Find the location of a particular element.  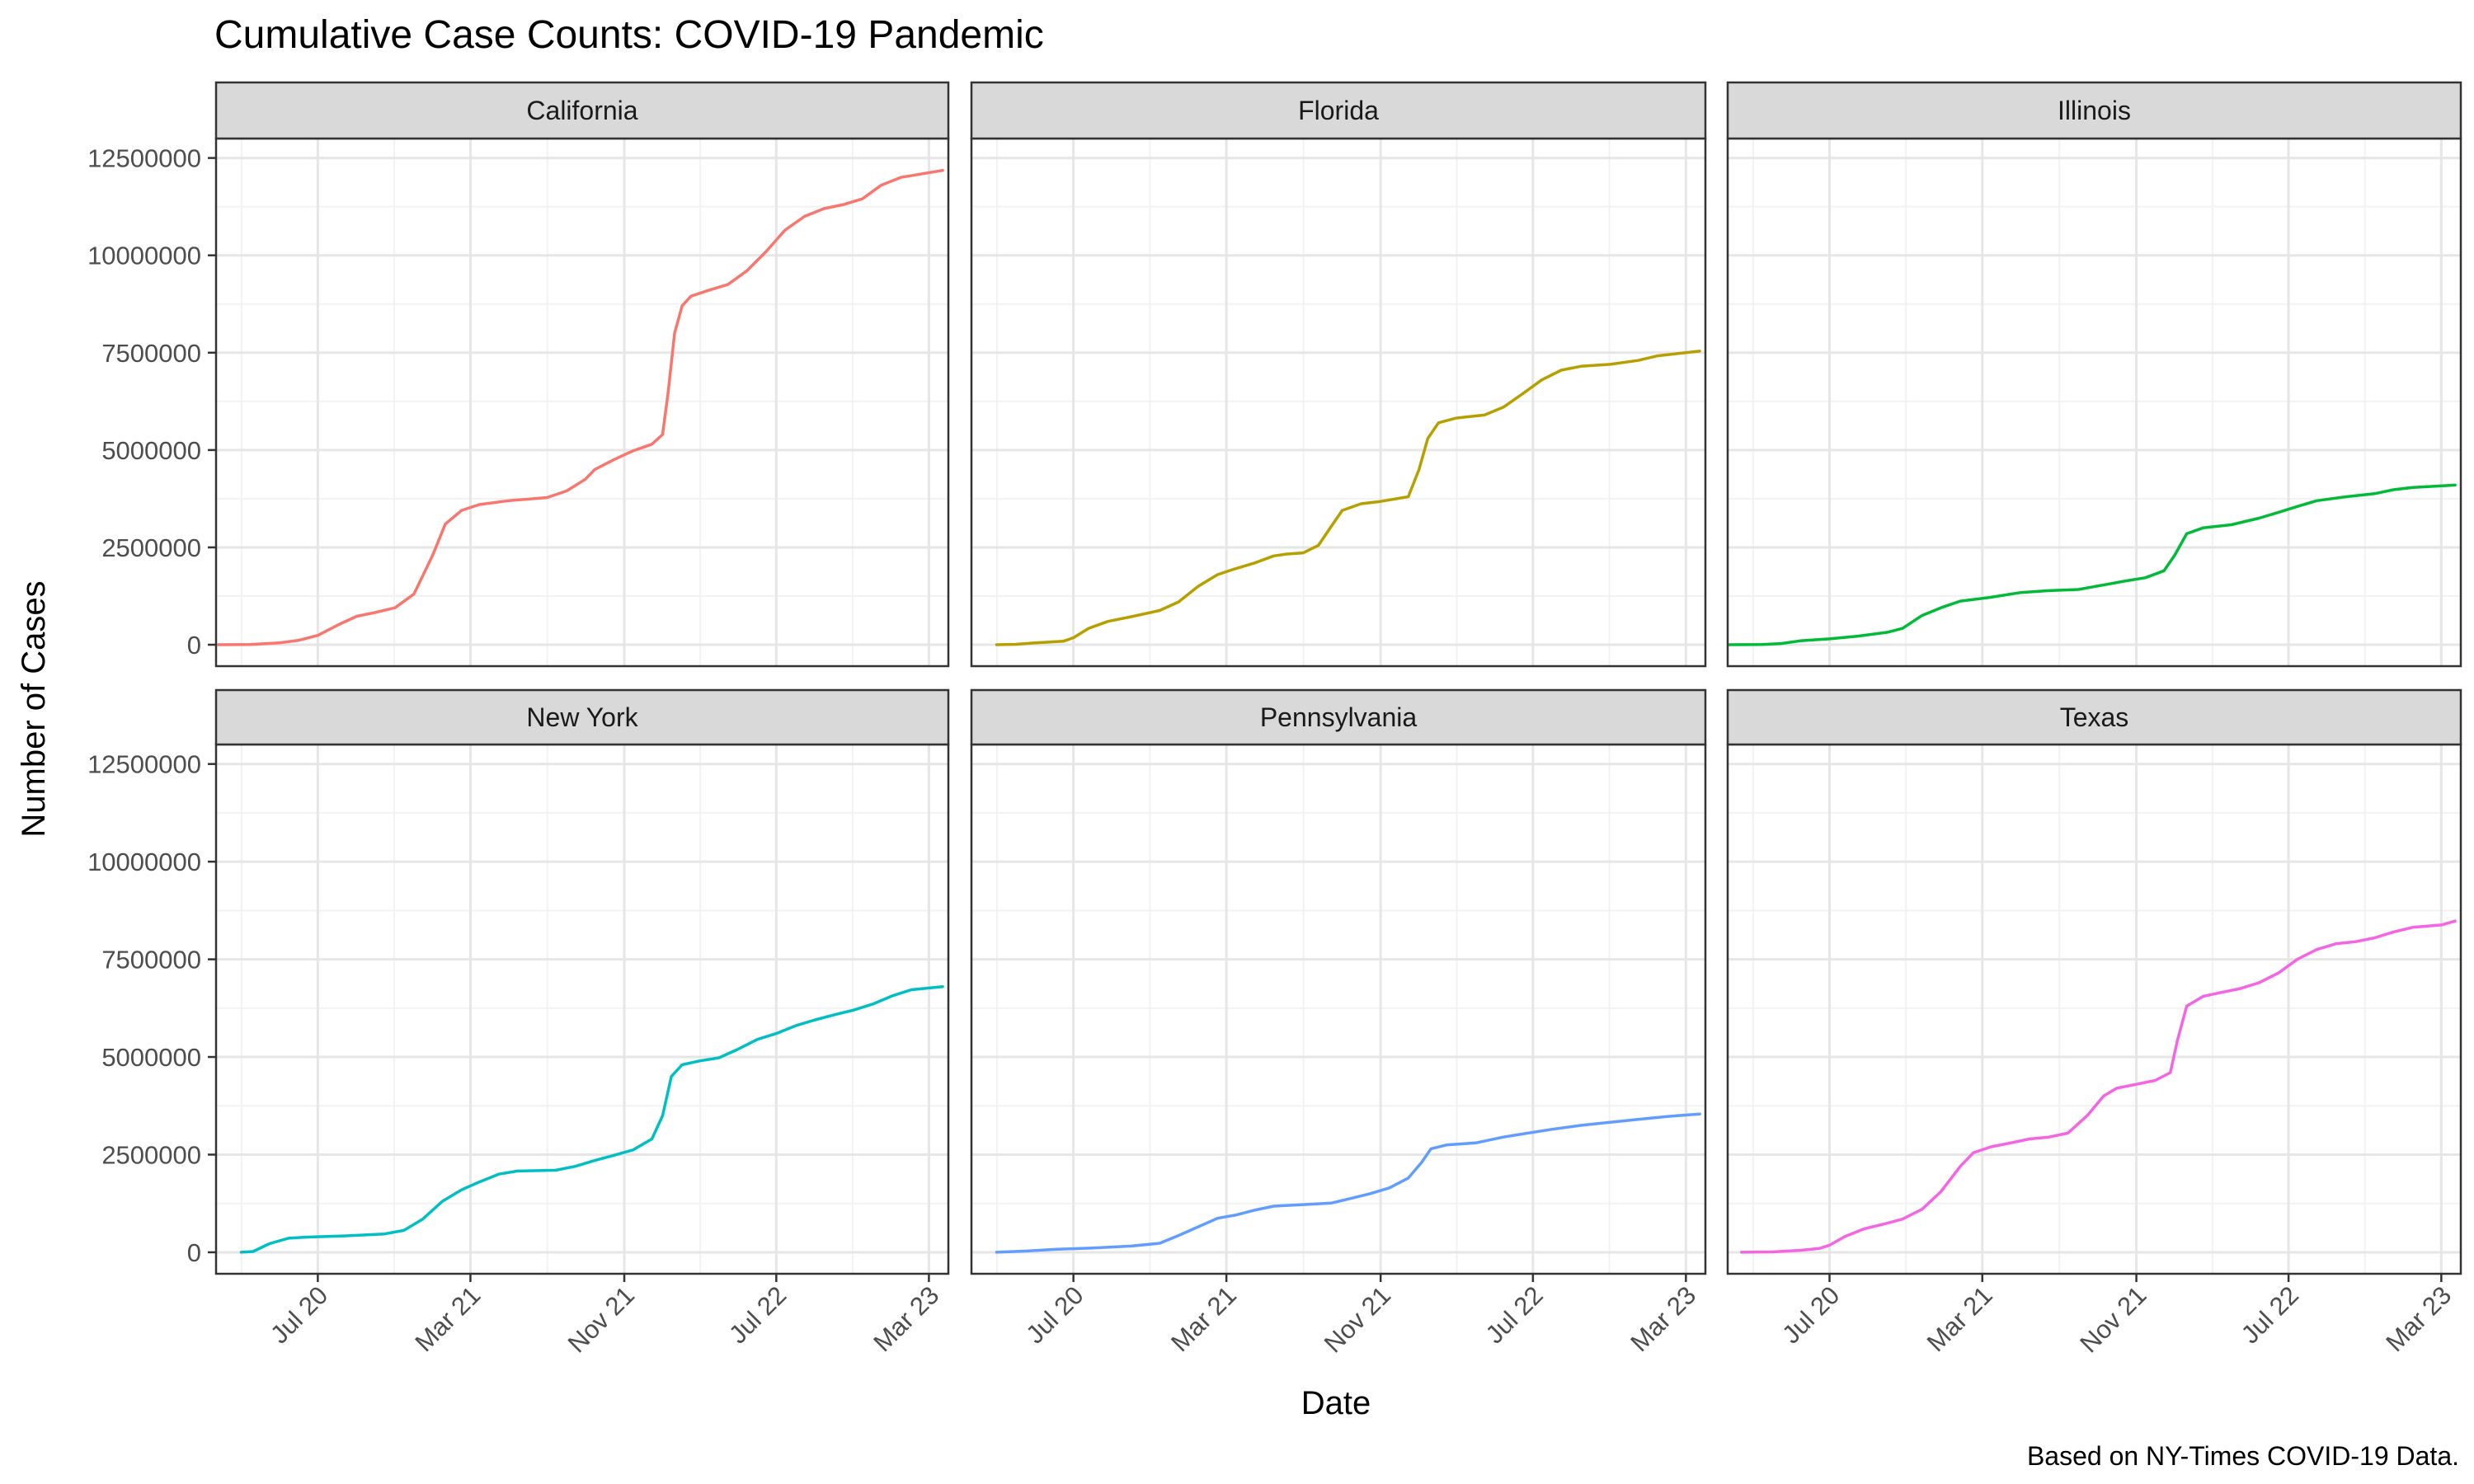

series-line-california is located at coordinates (580, 407).